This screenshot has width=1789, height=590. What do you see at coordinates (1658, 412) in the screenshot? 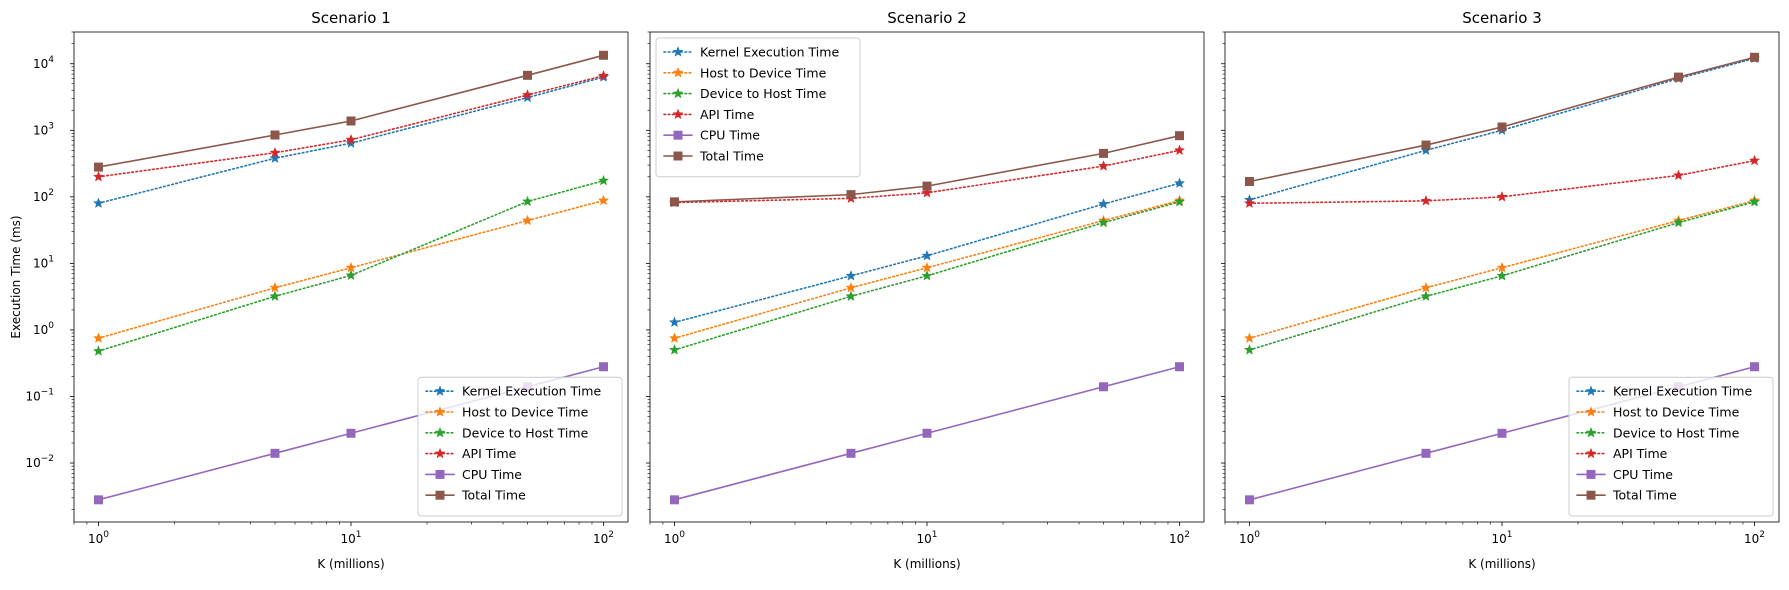
I see `legend-item: Host to Device Time` at bounding box center [1658, 412].